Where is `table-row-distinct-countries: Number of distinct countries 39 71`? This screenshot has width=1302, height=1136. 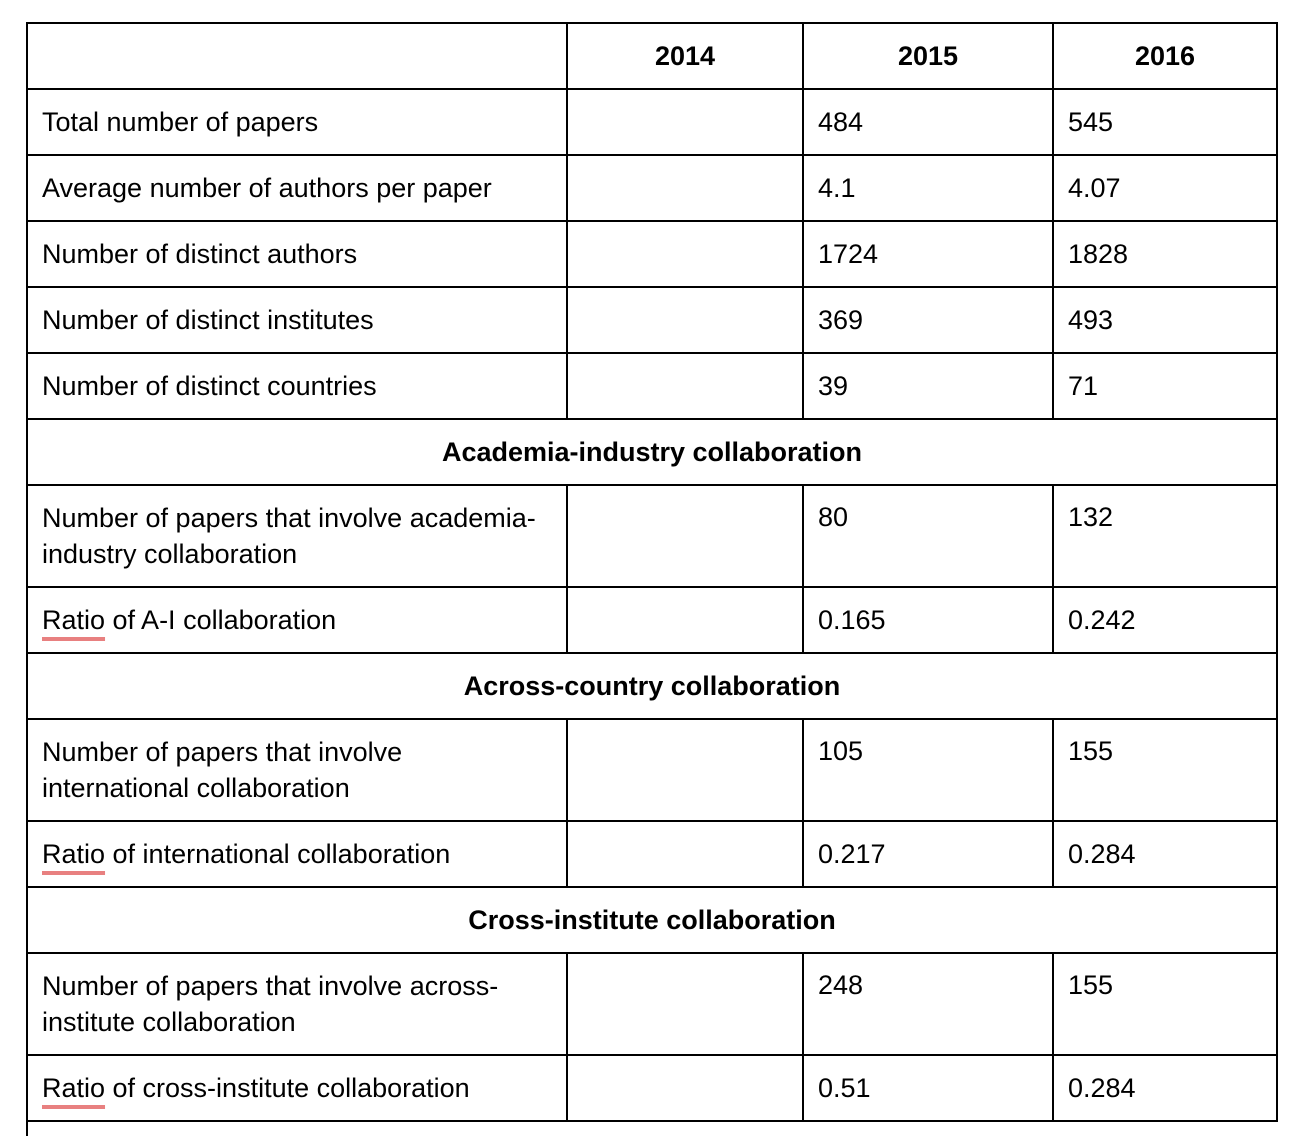 table-row-distinct-countries: Number of distinct countries 39 71 is located at coordinates (652, 386).